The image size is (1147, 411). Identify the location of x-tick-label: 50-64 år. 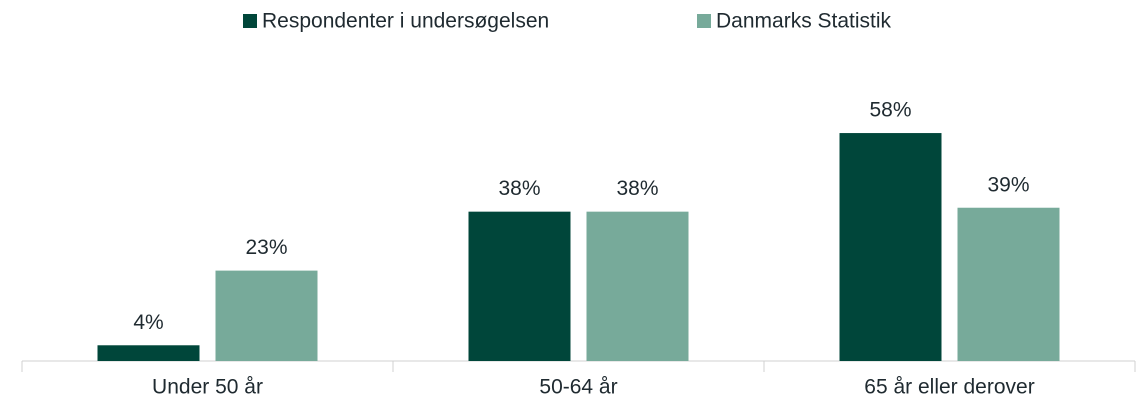
(578, 387).